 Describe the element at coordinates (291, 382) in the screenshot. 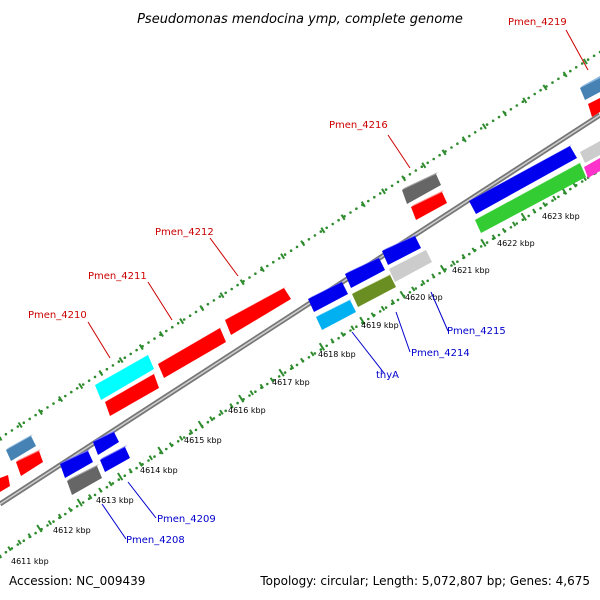

I see `scale-label: 4617 kbp` at that location.